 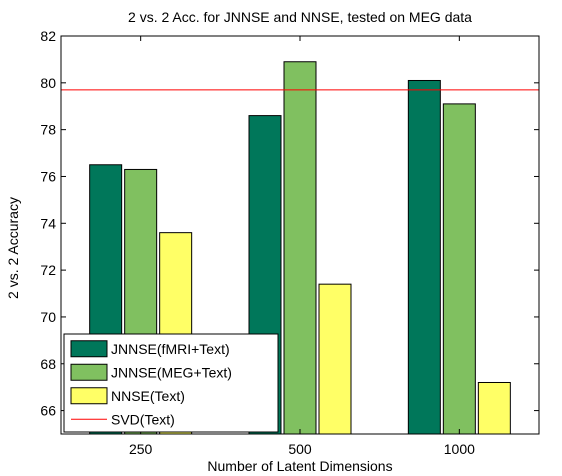 What do you see at coordinates (13, 248) in the screenshot?
I see `y-axis-label: 2 vs. 2 Accuracy` at bounding box center [13, 248].